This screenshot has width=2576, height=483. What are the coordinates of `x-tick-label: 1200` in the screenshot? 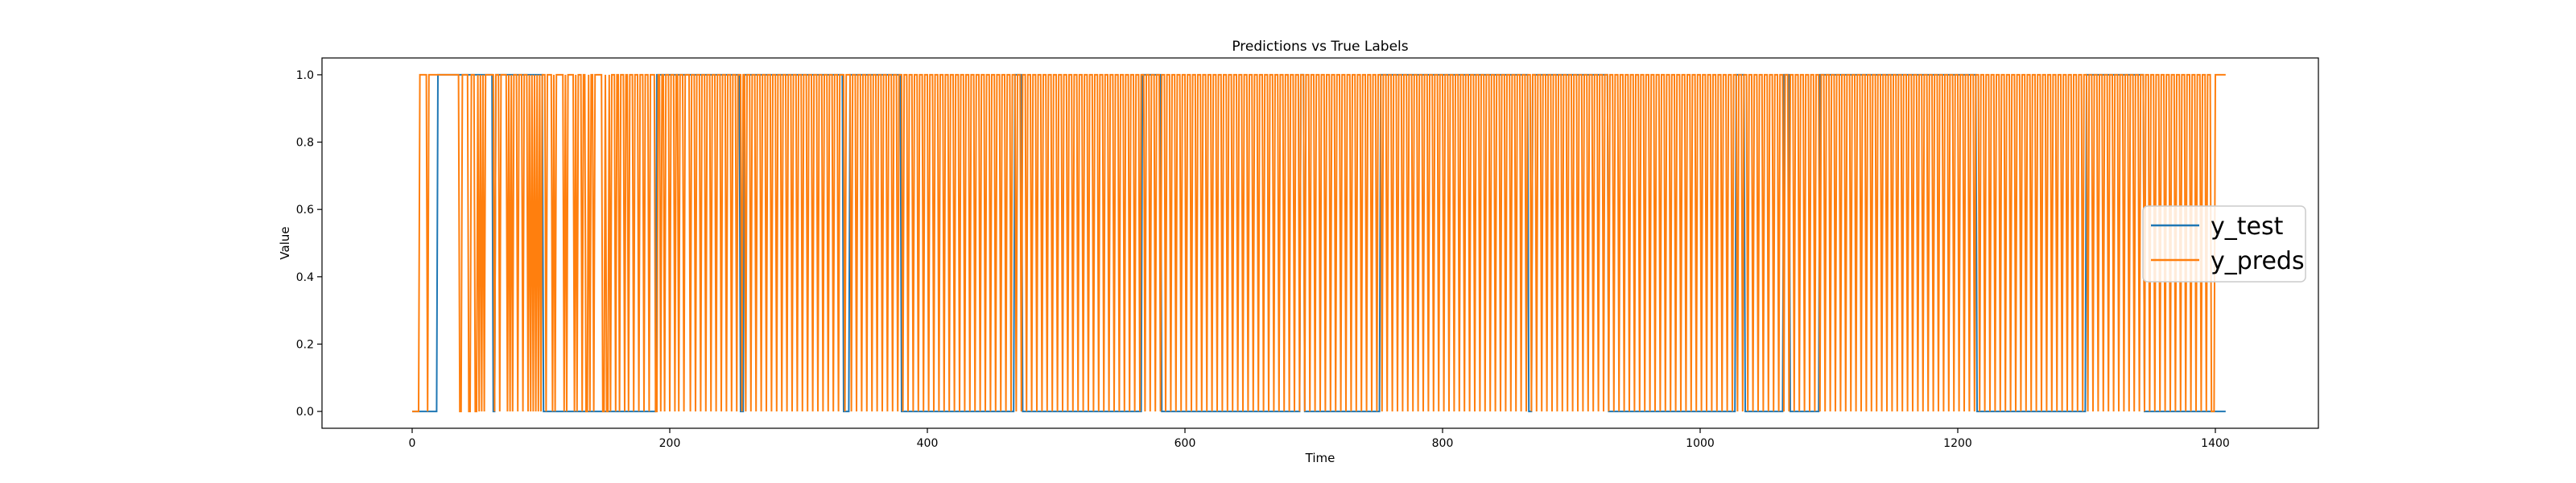 It's located at (1957, 443).